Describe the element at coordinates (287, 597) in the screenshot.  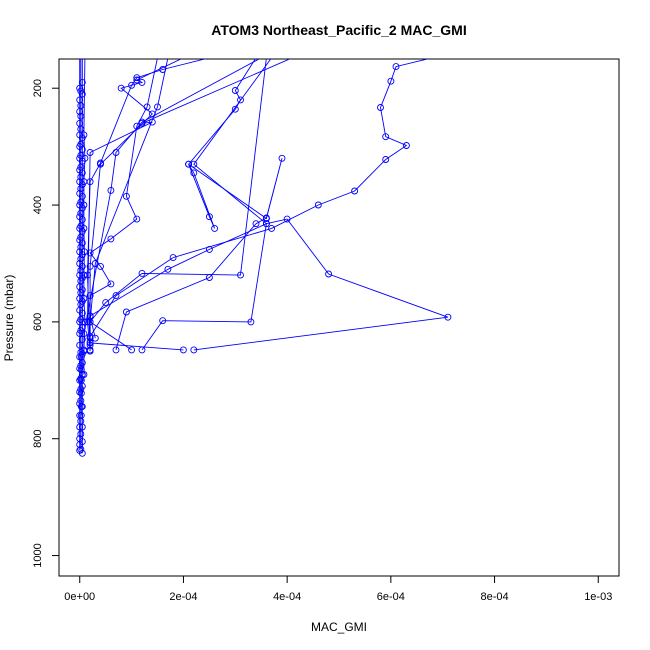
I see `x-tick-label: 4e-04` at that location.